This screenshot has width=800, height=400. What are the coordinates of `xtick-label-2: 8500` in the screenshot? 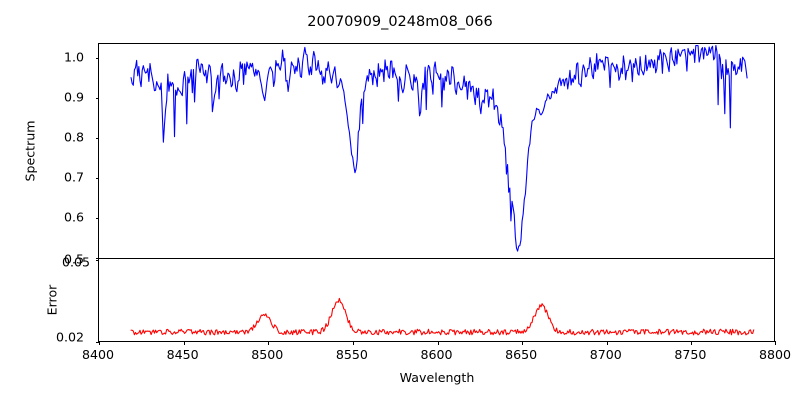 It's located at (267, 354).